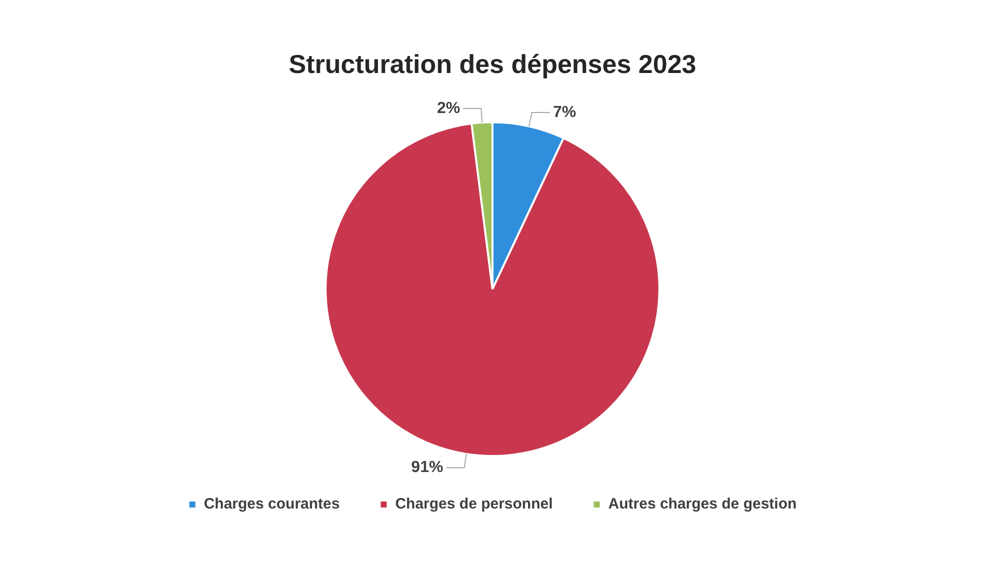 This screenshot has height=562, width=985. Describe the element at coordinates (702, 504) in the screenshot. I see `legend-label: Autres charges de gestion` at that location.